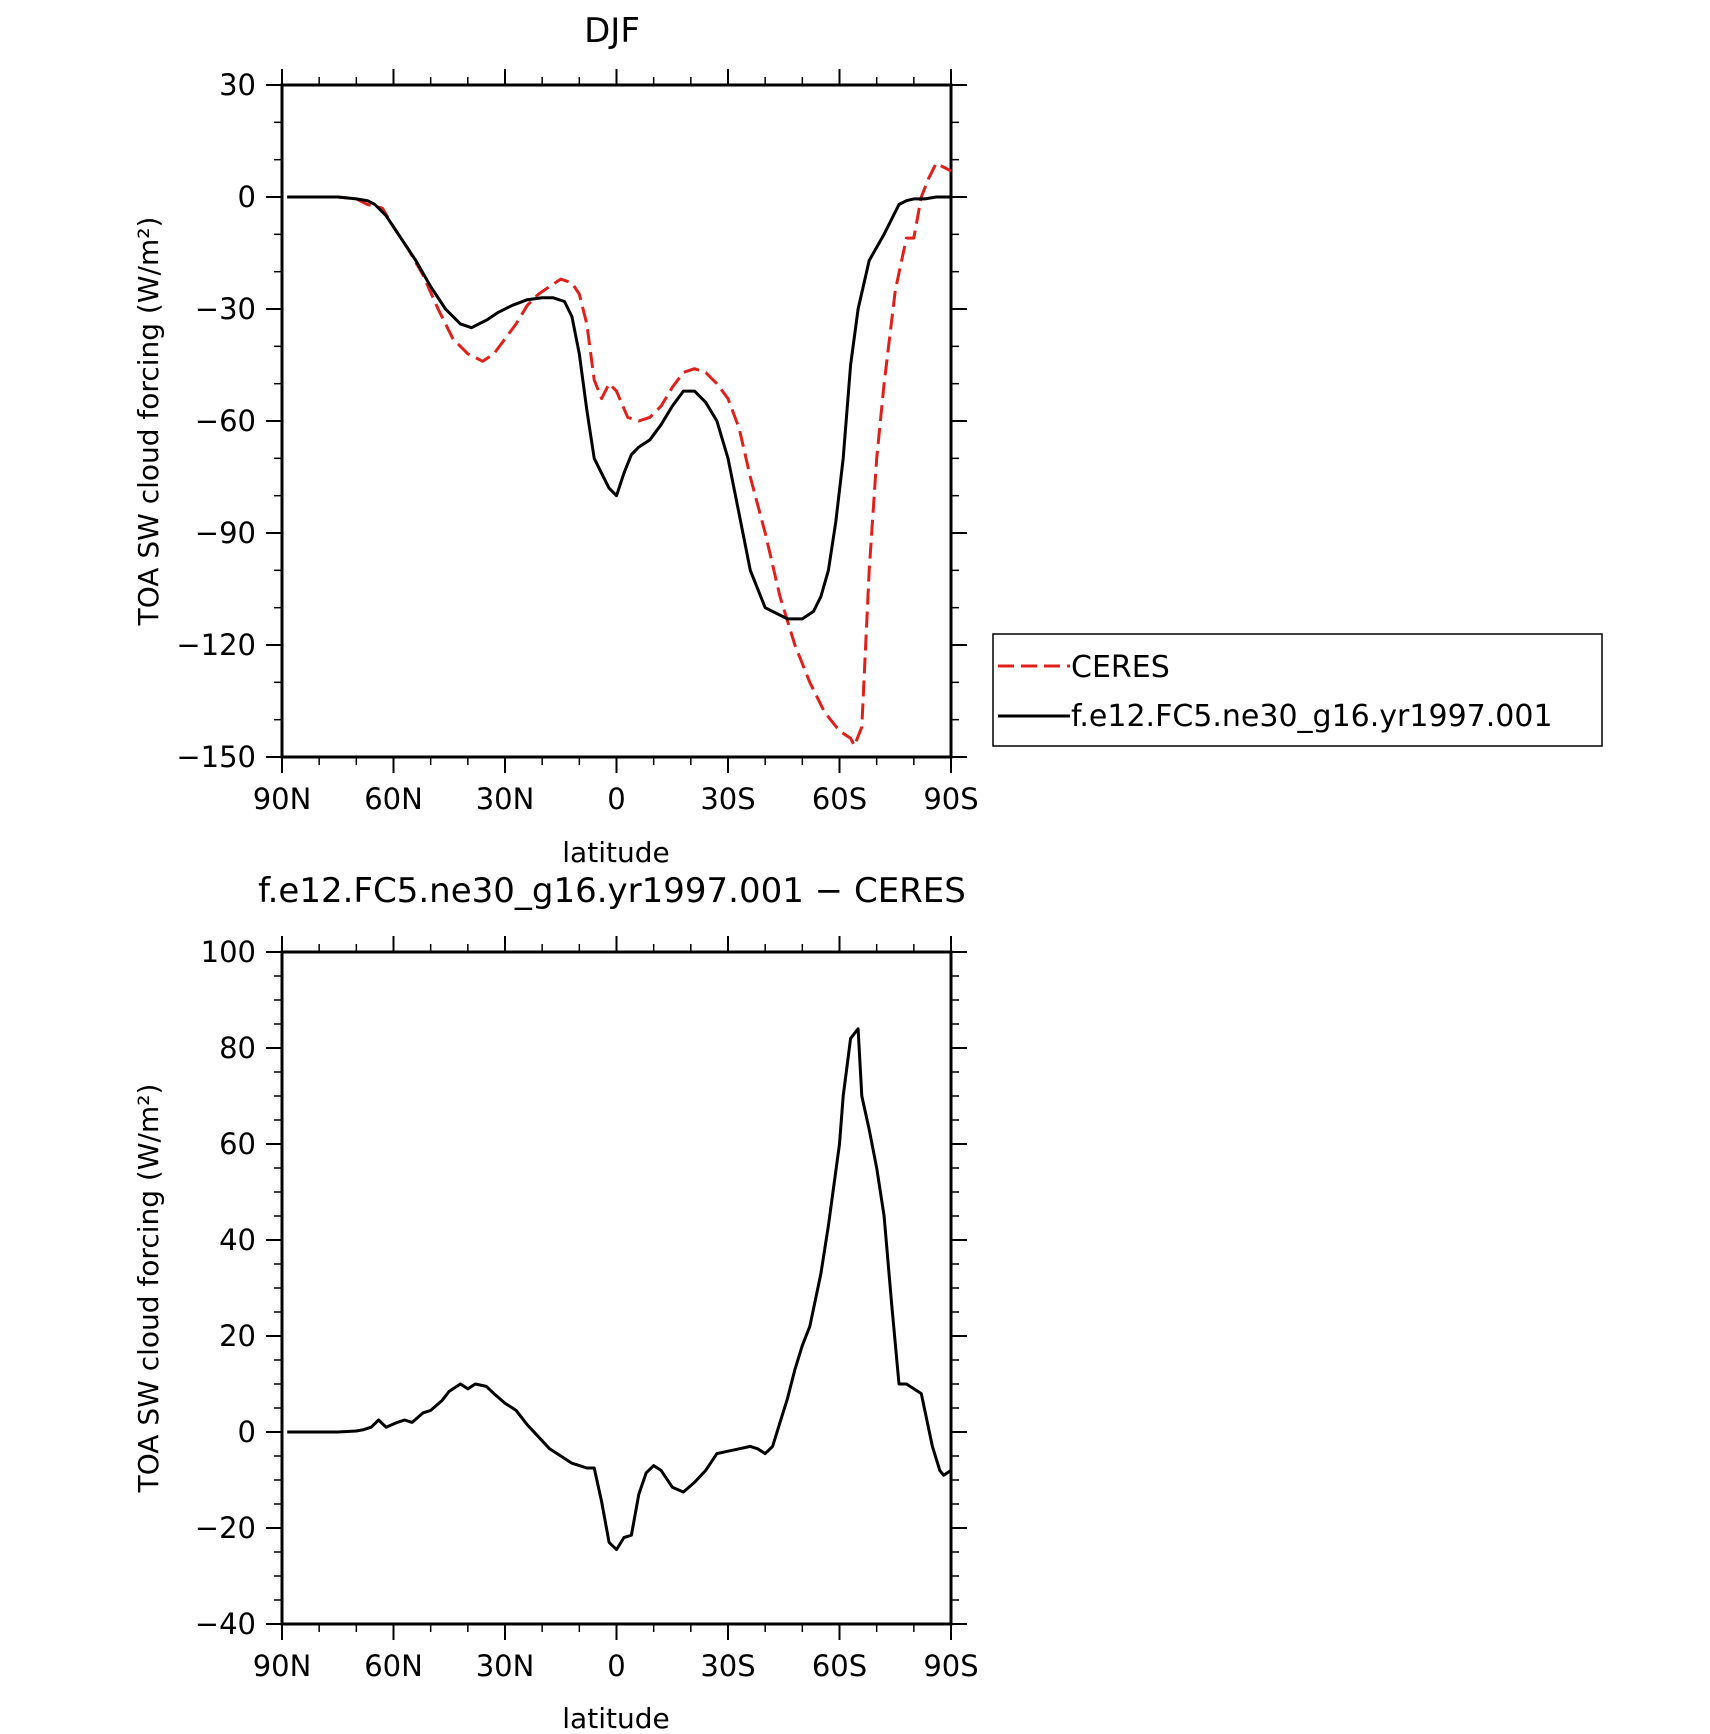 The image size is (1710, 1734). What do you see at coordinates (1312, 716) in the screenshot?
I see `legend-model-label: f.e12.FC5.ne30_g16.yr1997.001` at bounding box center [1312, 716].